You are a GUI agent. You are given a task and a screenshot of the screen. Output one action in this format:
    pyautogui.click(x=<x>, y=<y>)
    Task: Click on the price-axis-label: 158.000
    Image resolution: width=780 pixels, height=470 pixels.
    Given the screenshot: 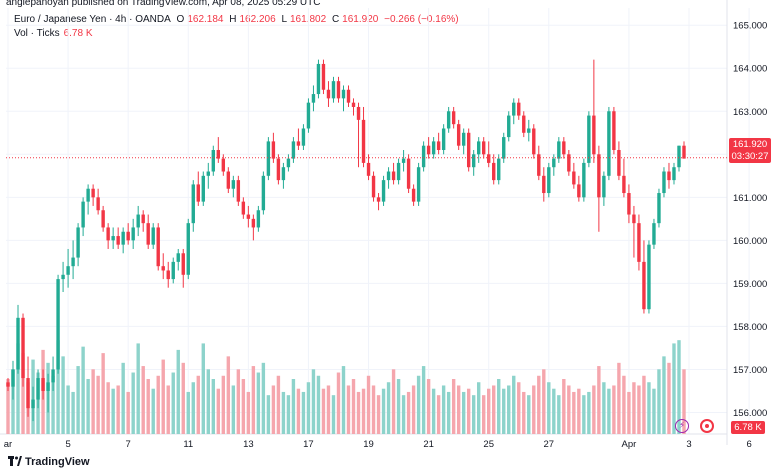 What is the action you would take?
    pyautogui.click(x=750, y=327)
    